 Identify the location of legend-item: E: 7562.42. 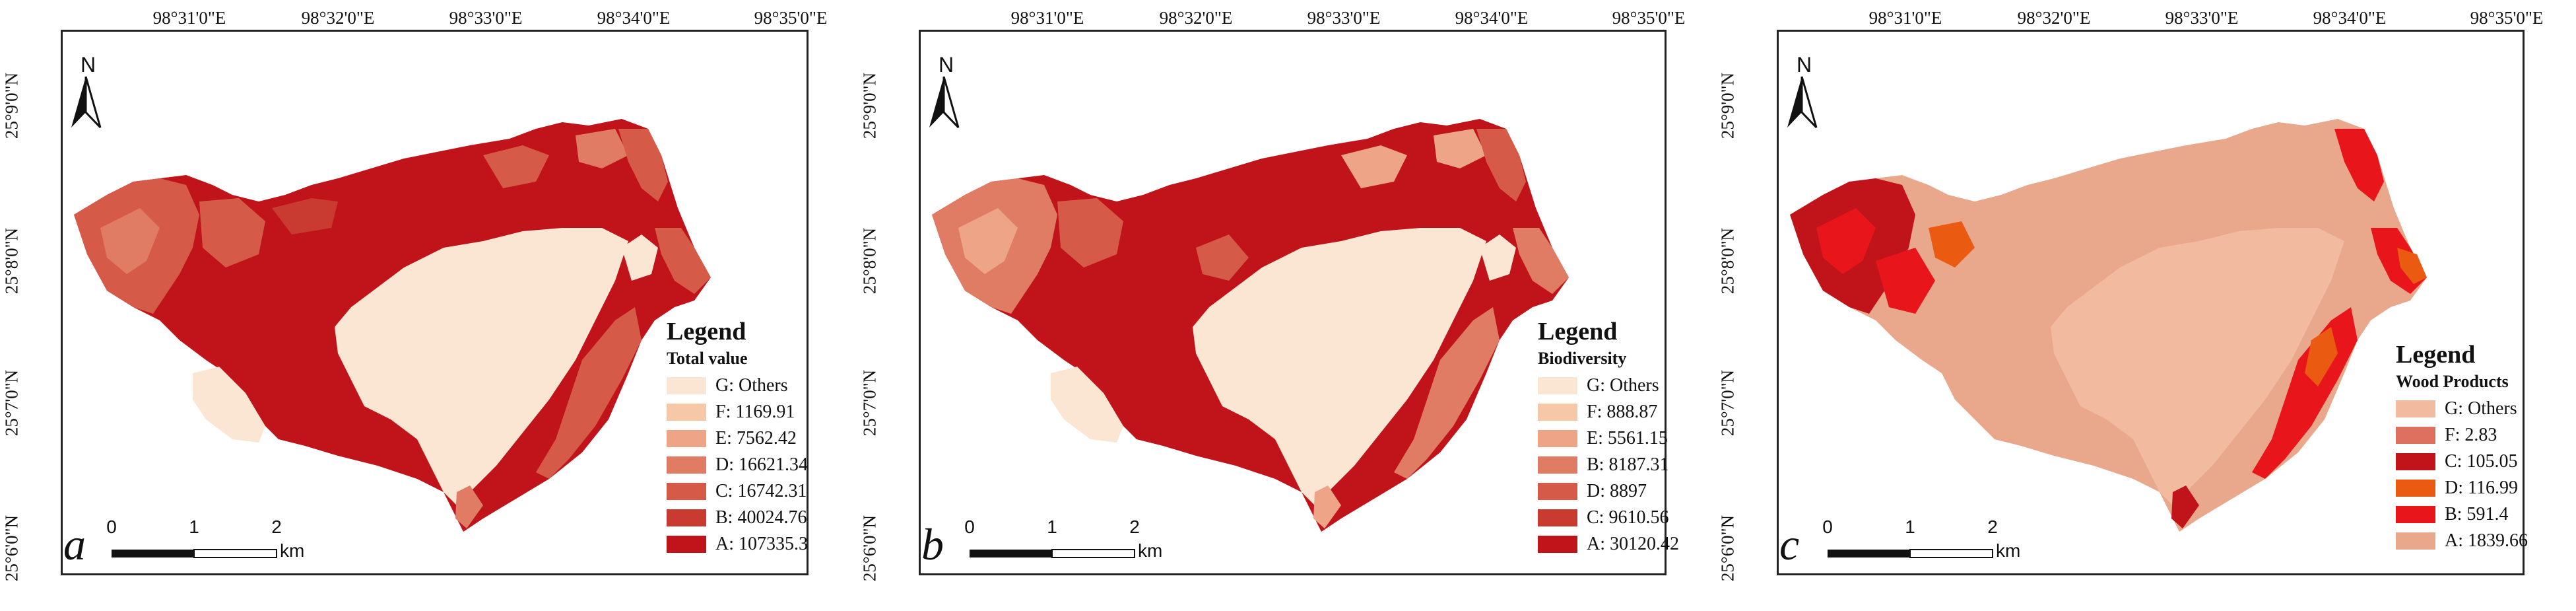
(737, 439).